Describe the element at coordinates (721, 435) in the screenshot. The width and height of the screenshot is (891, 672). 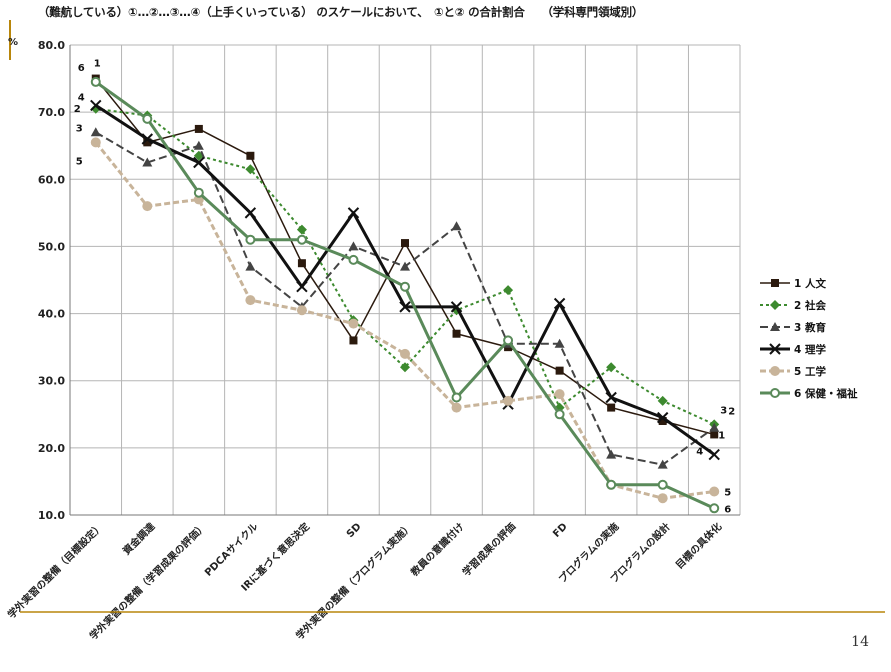
I see `series-end-label: 1` at that location.